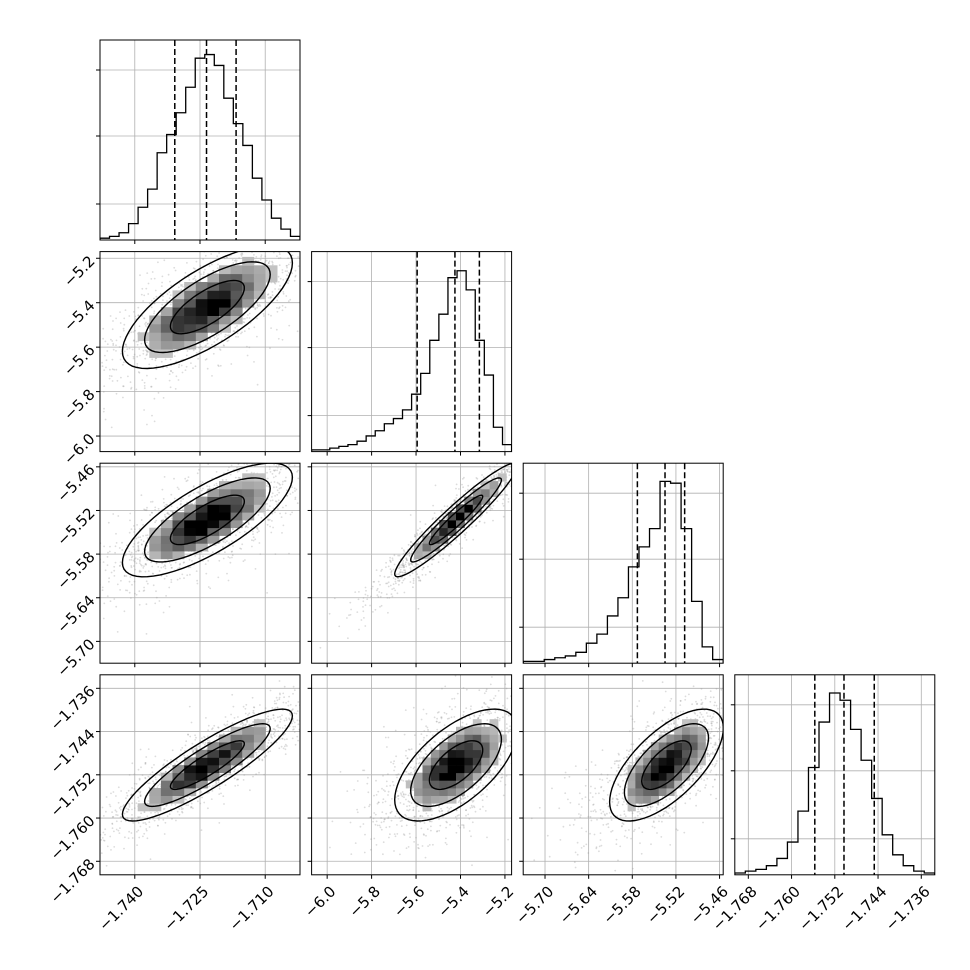 The width and height of the screenshot is (970, 970). What do you see at coordinates (207, 520) in the screenshot?
I see `contour-line-outer` at bounding box center [207, 520].